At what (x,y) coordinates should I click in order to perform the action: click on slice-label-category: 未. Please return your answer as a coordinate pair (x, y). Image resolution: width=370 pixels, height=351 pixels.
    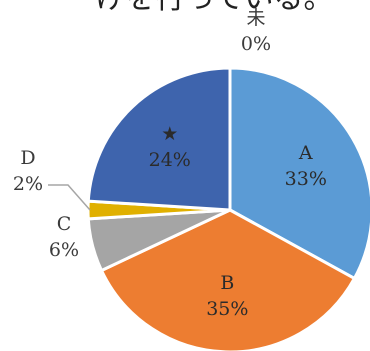
    Looking at the image, I should click on (255, 18).